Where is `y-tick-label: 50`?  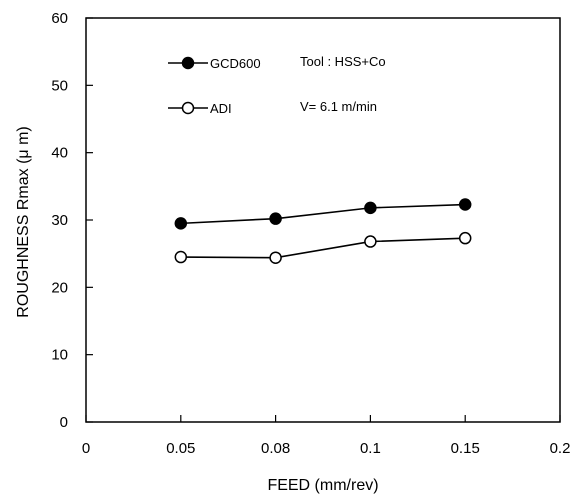
y-tick-label: 50 is located at coordinates (59, 85).